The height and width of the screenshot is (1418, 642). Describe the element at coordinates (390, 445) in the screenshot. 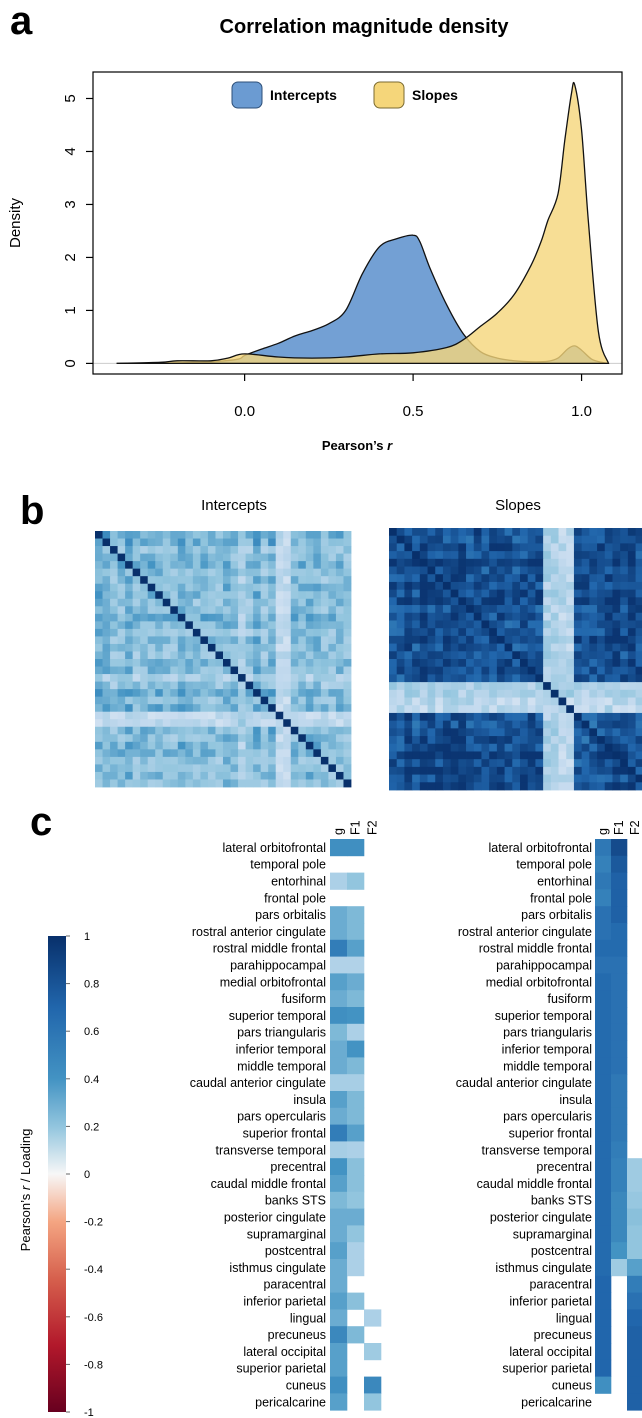

I see `x-axis-label-italic: r` at that location.